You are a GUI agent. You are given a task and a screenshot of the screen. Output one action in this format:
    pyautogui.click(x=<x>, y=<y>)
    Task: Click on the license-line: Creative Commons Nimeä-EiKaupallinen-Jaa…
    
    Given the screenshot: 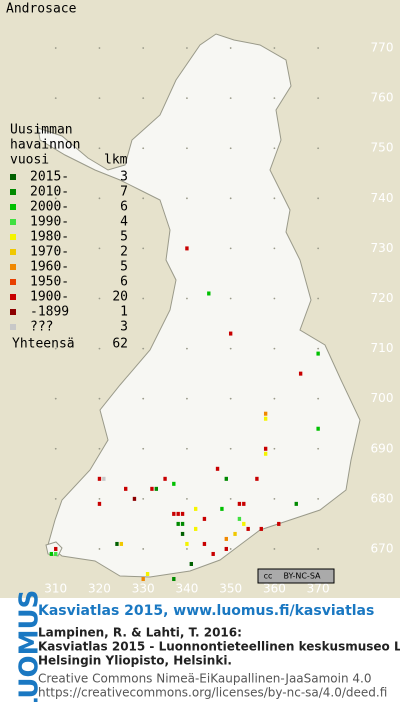 What is the action you would take?
    pyautogui.click(x=205, y=679)
    